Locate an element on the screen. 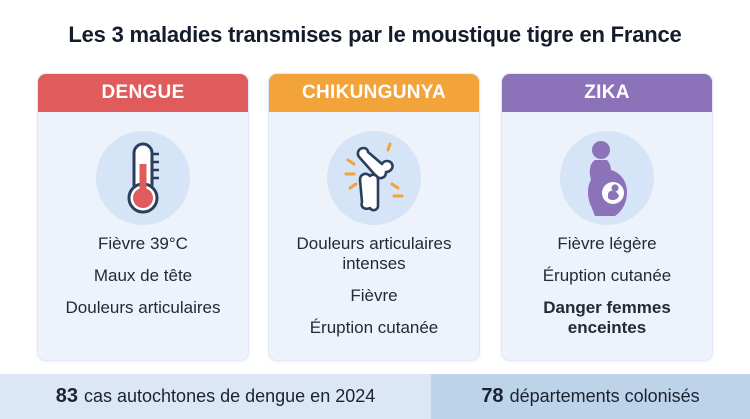  stat-departments: 78 départements colonisés is located at coordinates (590, 396).